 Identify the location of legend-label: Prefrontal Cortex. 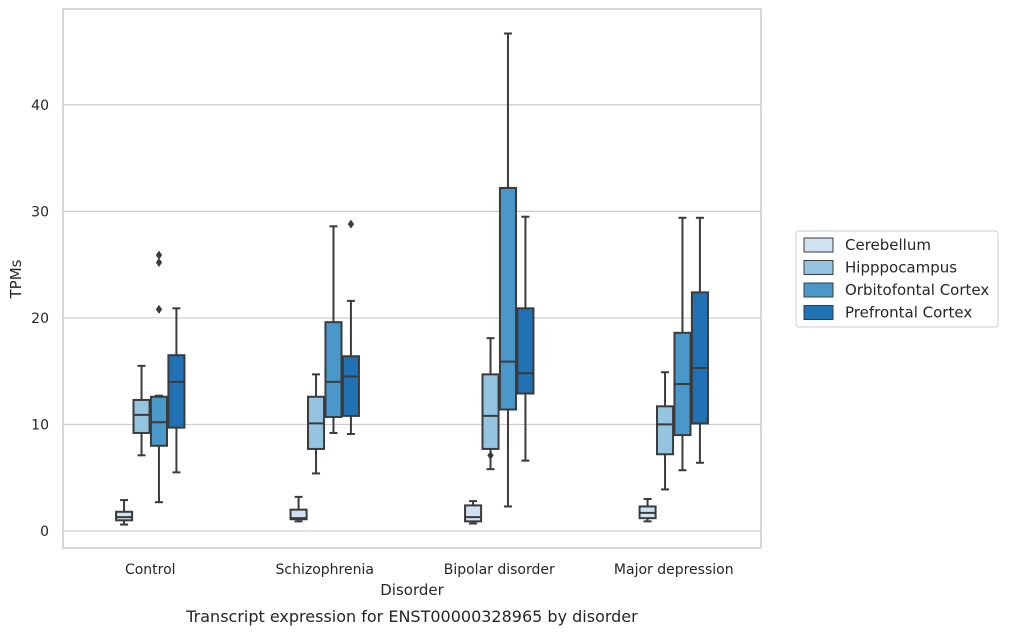
(908, 313).